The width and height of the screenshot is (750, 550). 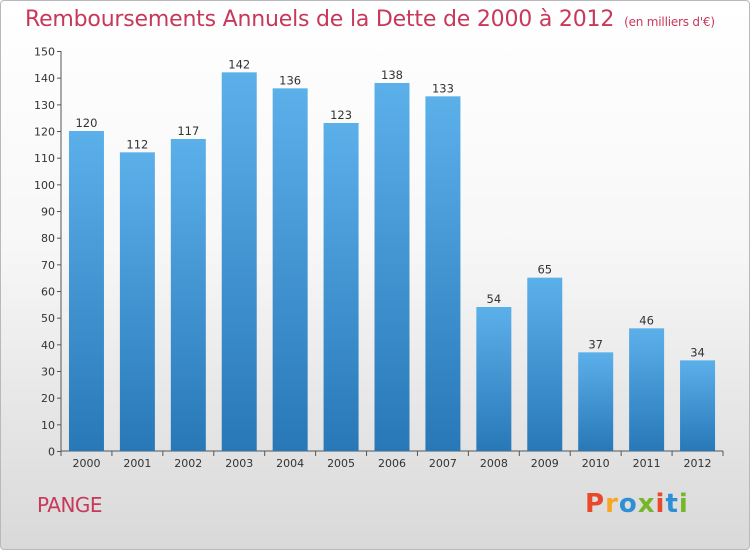 I want to click on x-tick-label-2009: 2009, so click(x=545, y=463).